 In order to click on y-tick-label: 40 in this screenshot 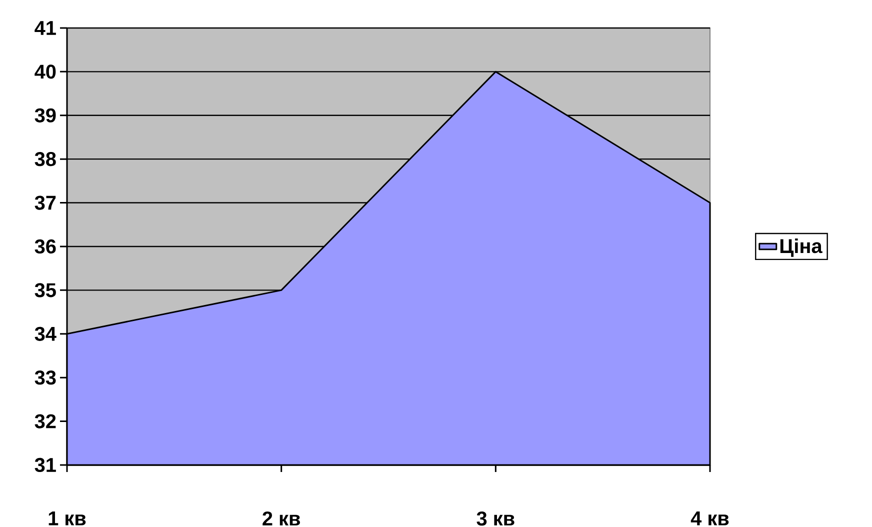, I will do `click(45, 71)`.